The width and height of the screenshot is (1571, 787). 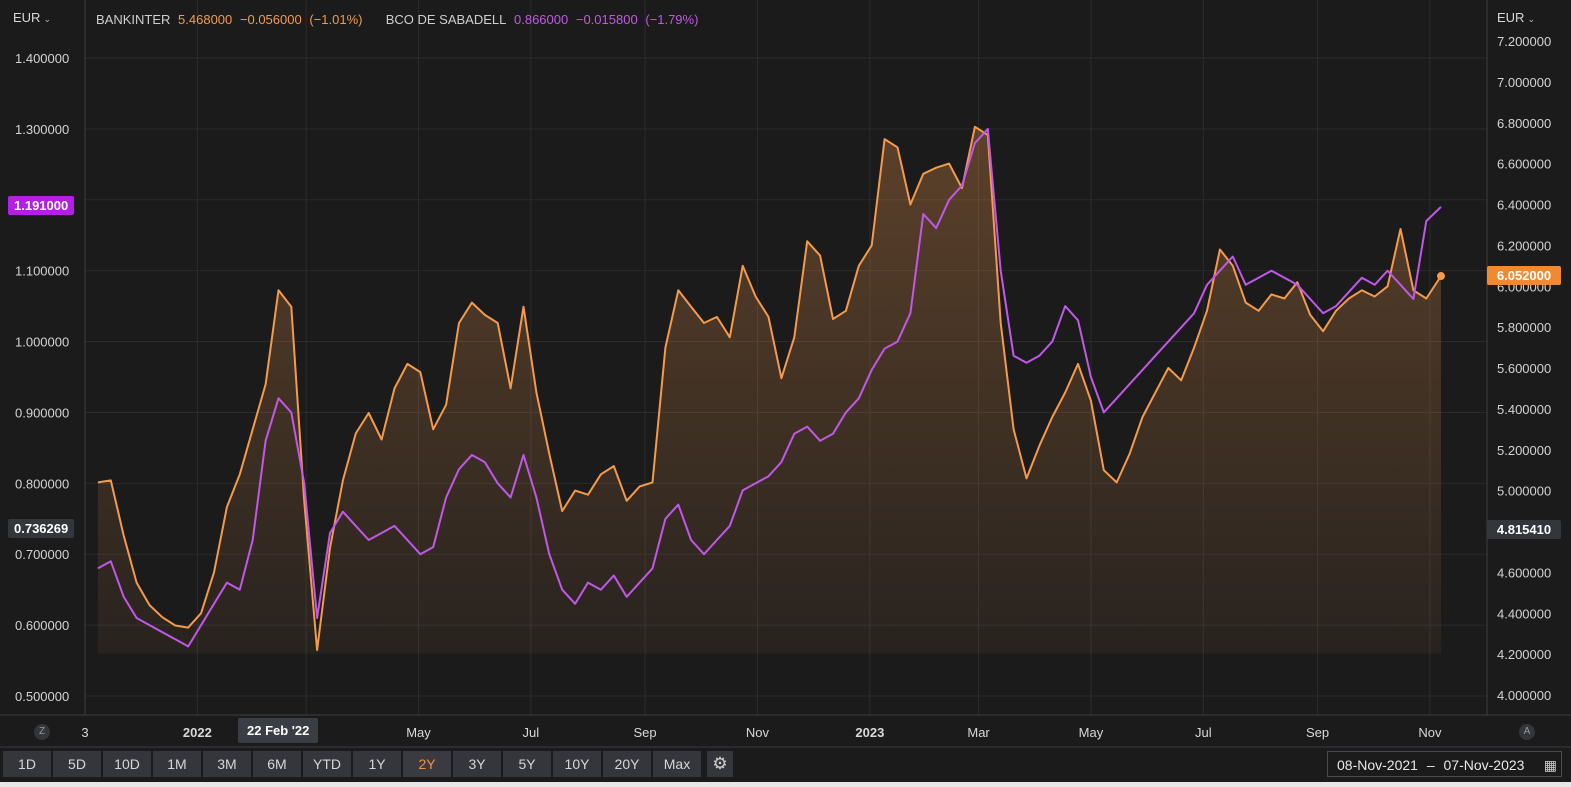 I want to click on right-tick-label: 5.000000, so click(x=1524, y=491).